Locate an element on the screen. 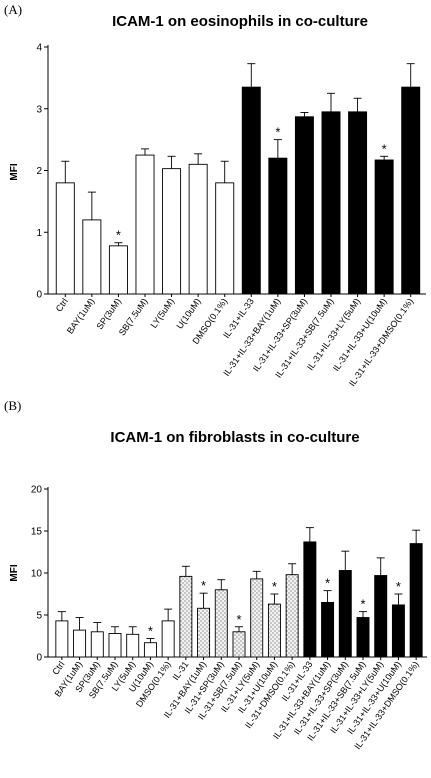 The height and width of the screenshot is (778, 431). panel-a-y-tick-label: 1 is located at coordinates (39, 233).